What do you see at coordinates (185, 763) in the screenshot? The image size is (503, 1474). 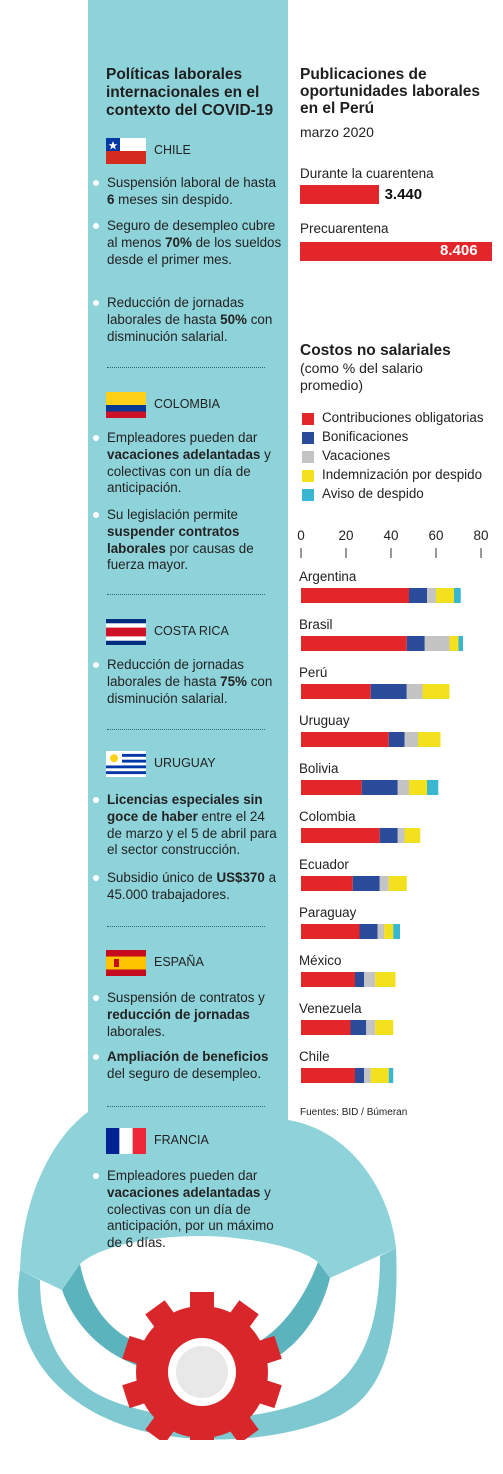 I see `country-name: URUGUAY` at bounding box center [185, 763].